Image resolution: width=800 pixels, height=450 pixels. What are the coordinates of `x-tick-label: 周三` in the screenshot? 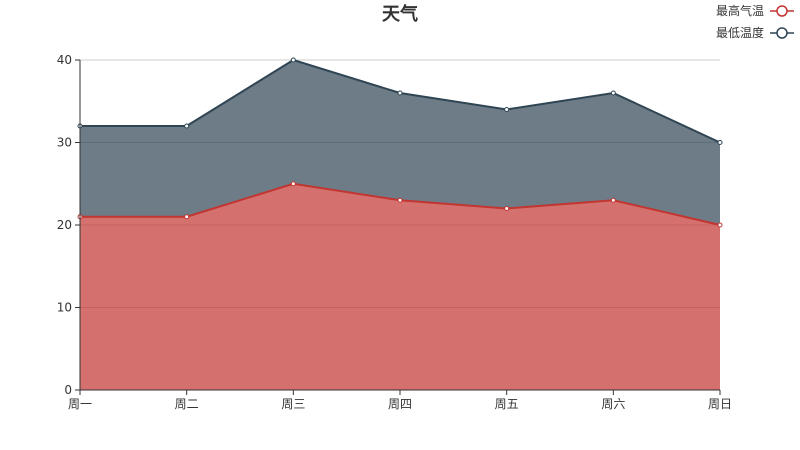 It's located at (293, 404).